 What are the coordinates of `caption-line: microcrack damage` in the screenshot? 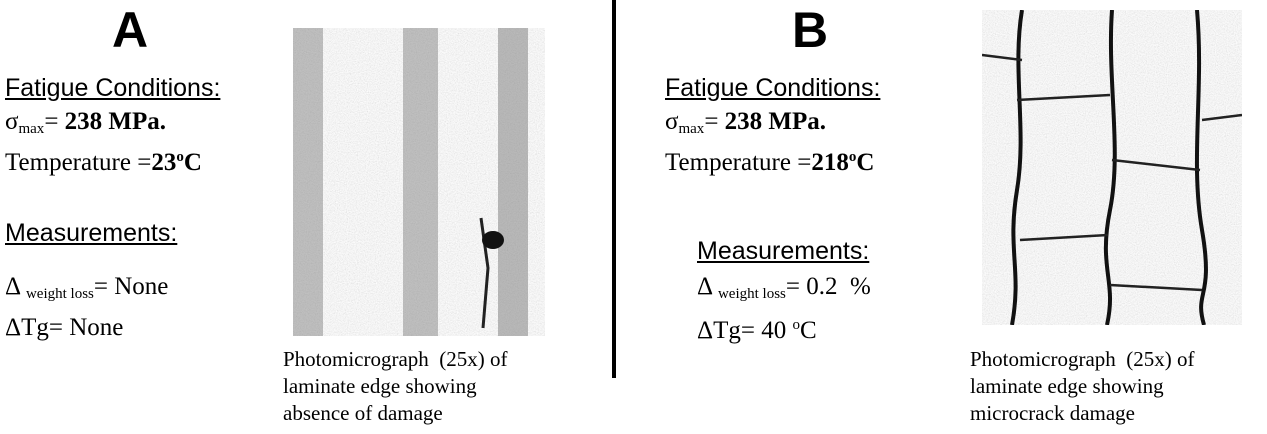 It's located at (1052, 413).